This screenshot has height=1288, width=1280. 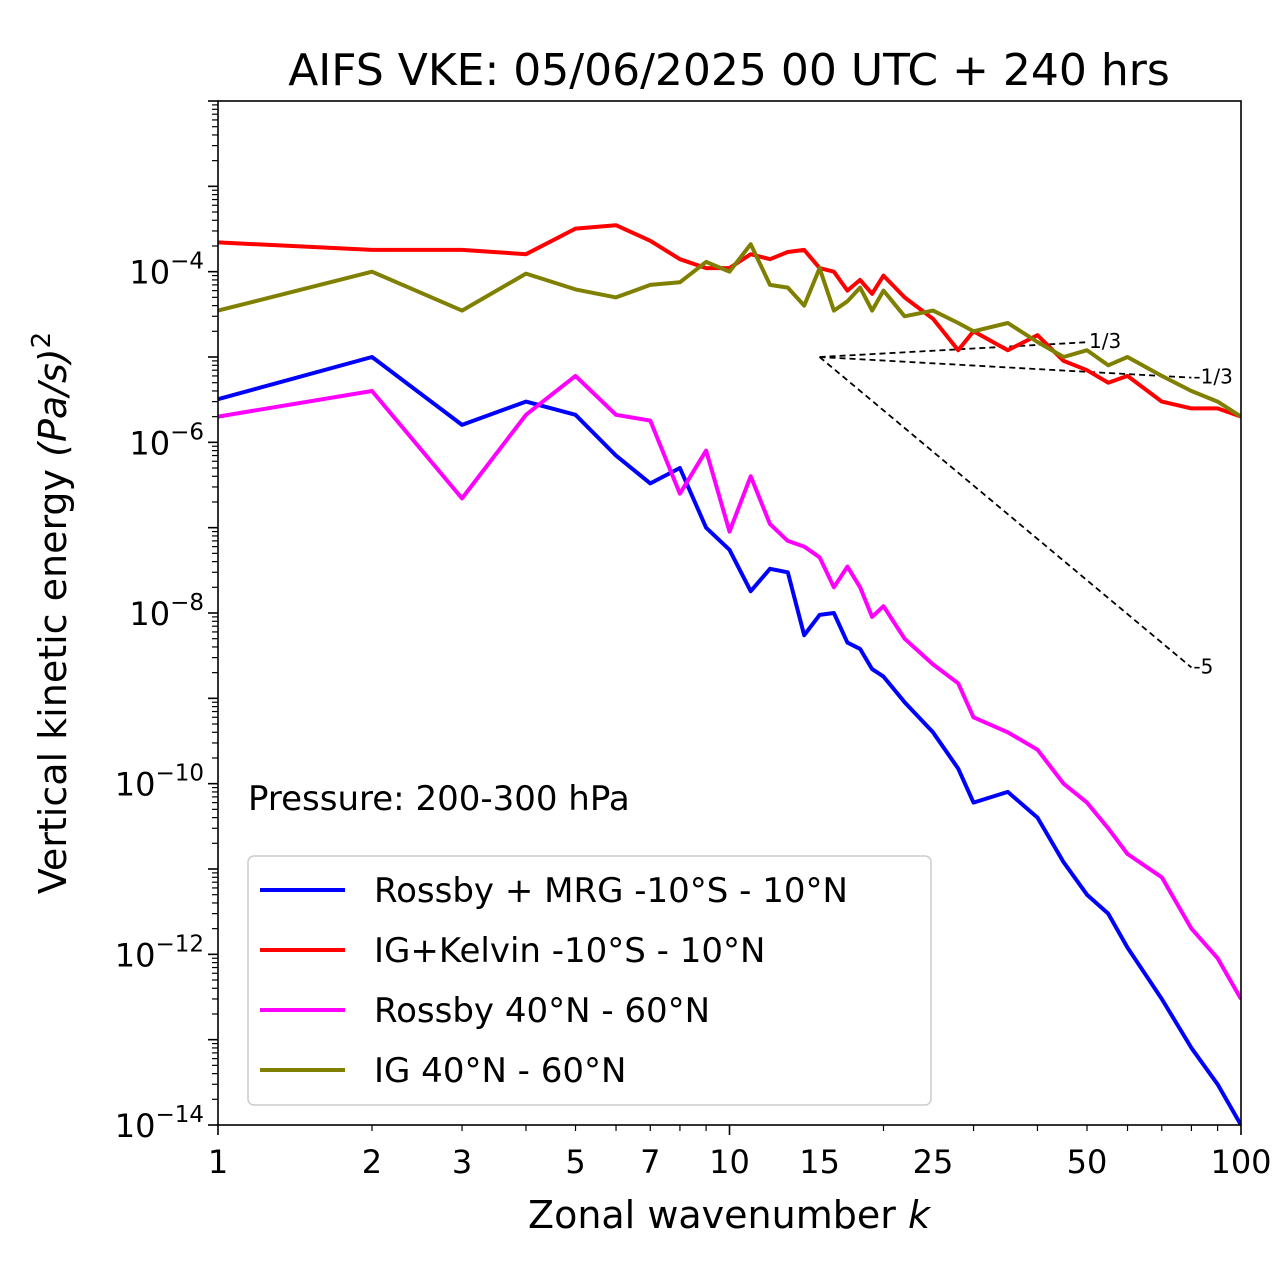 I want to click on reference-slope-label: -1/3, so click(x=1212, y=377).